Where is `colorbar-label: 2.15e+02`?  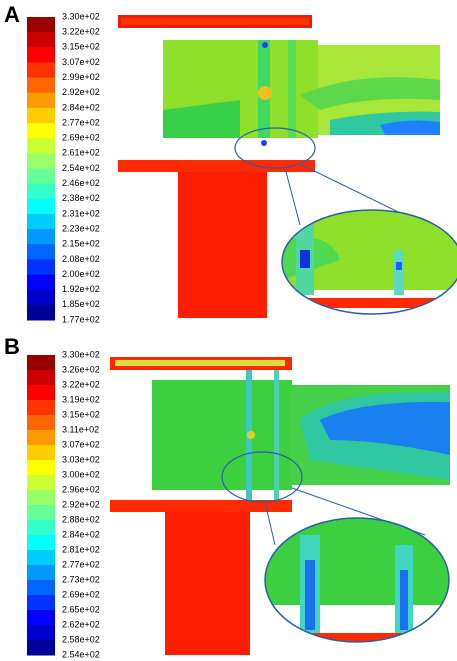 colorbar-label: 2.15e+02 is located at coordinates (81, 244).